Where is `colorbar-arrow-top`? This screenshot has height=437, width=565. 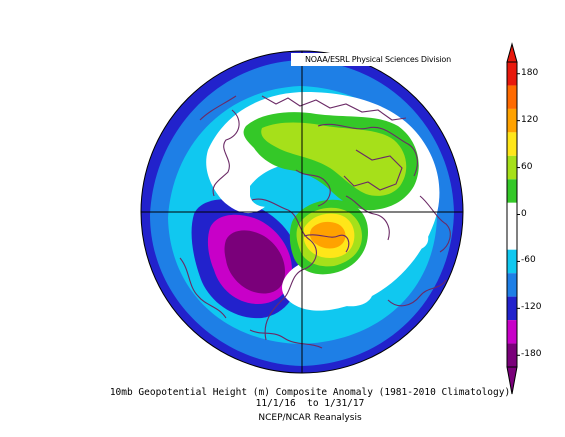
colorbar-arrow-top is located at coordinates (512, 52).